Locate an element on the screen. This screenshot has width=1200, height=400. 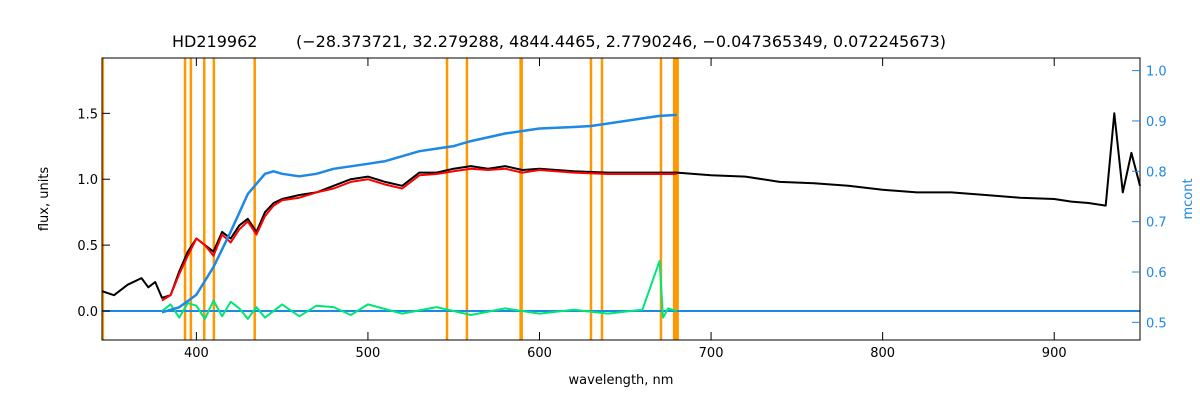
x-tick-label-2: 600 is located at coordinates (539, 353).